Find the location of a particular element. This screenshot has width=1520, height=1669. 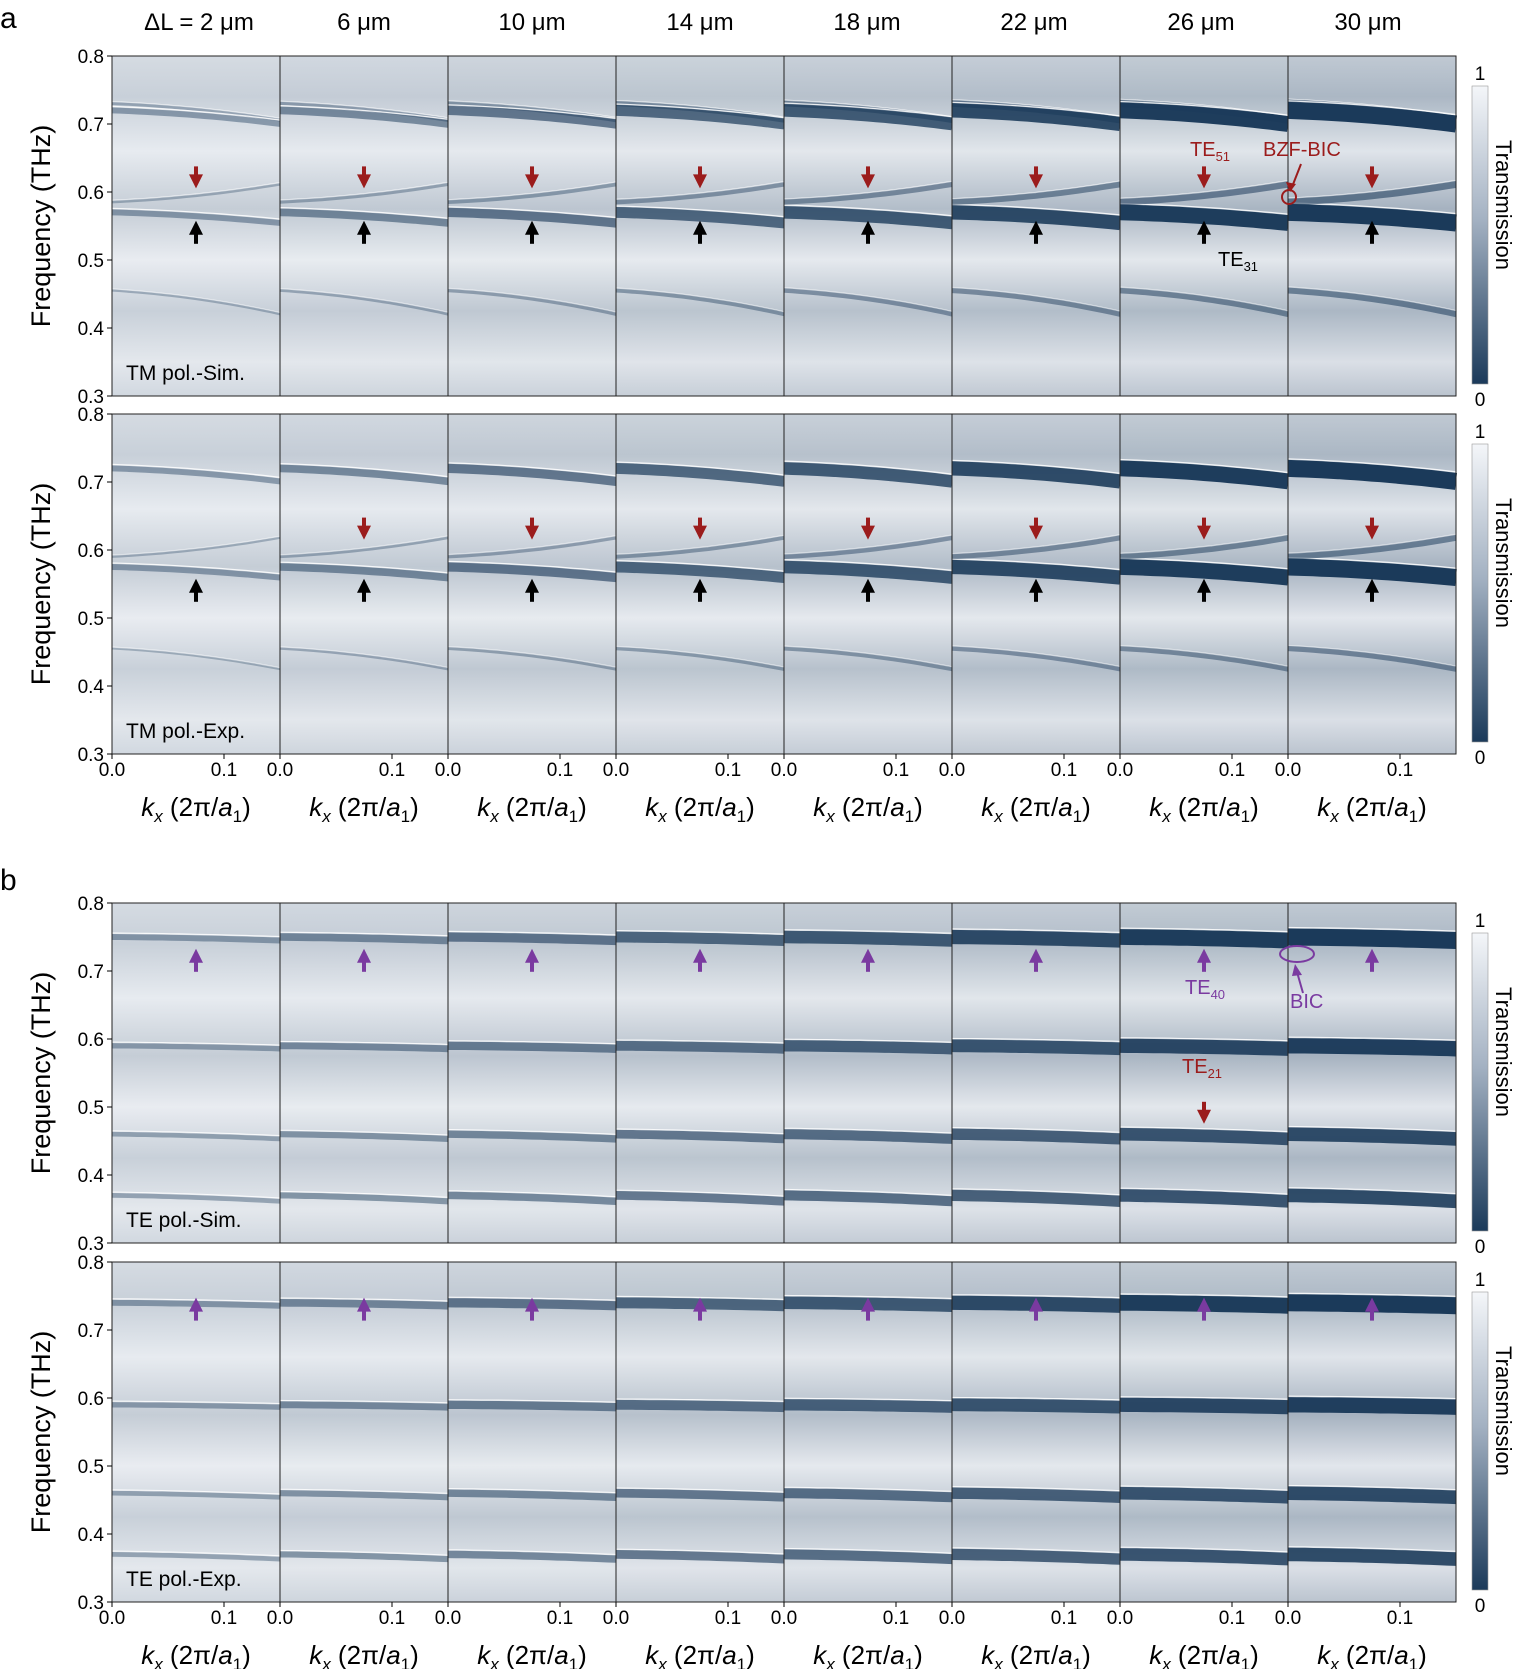

colorbar-min-label: 0 is located at coordinates (1480, 400).